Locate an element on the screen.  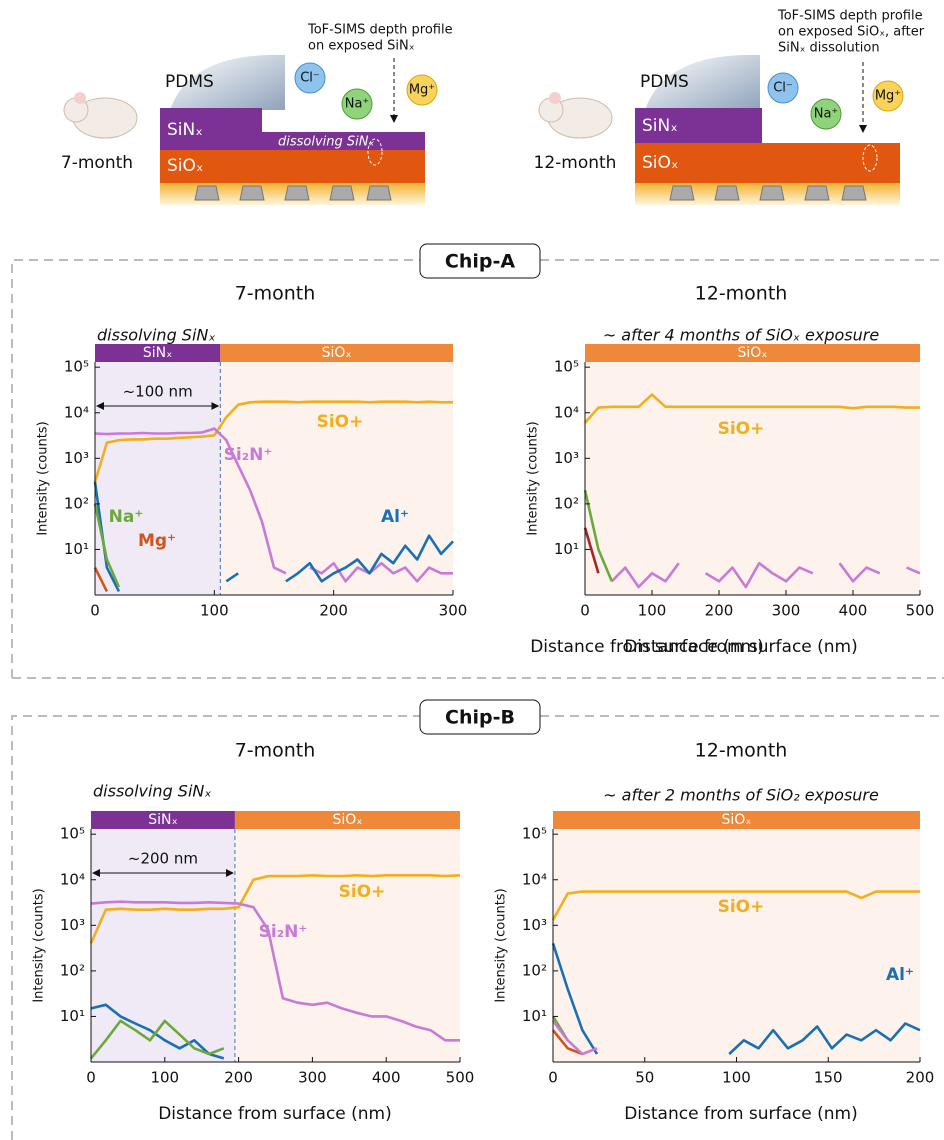
x-tick-label: 150 is located at coordinates (828, 1078).